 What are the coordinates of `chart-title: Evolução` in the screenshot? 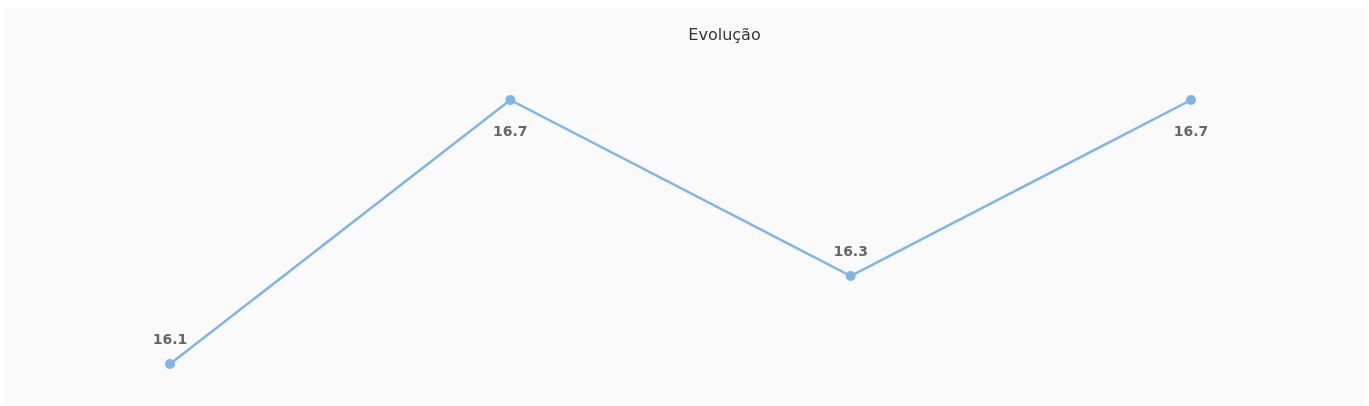 It's located at (724, 34).